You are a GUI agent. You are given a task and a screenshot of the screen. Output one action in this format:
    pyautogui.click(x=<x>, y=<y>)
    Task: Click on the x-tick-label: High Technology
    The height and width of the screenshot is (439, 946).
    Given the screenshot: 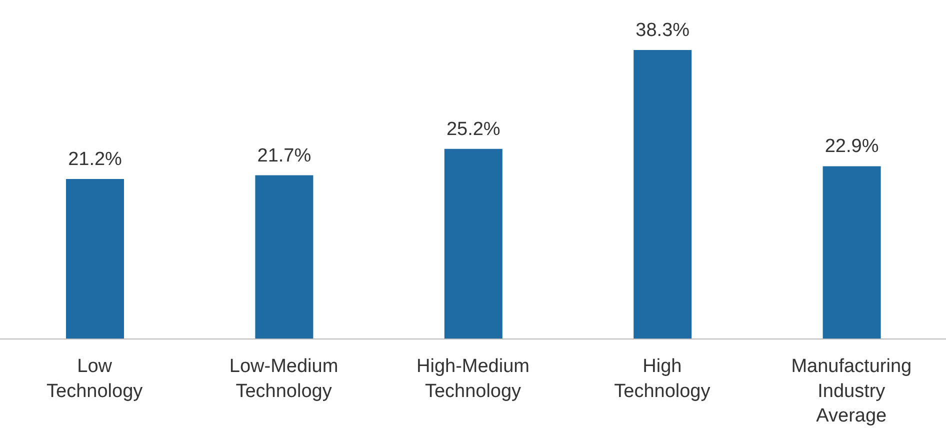 What is the action you would take?
    pyautogui.click(x=662, y=379)
    